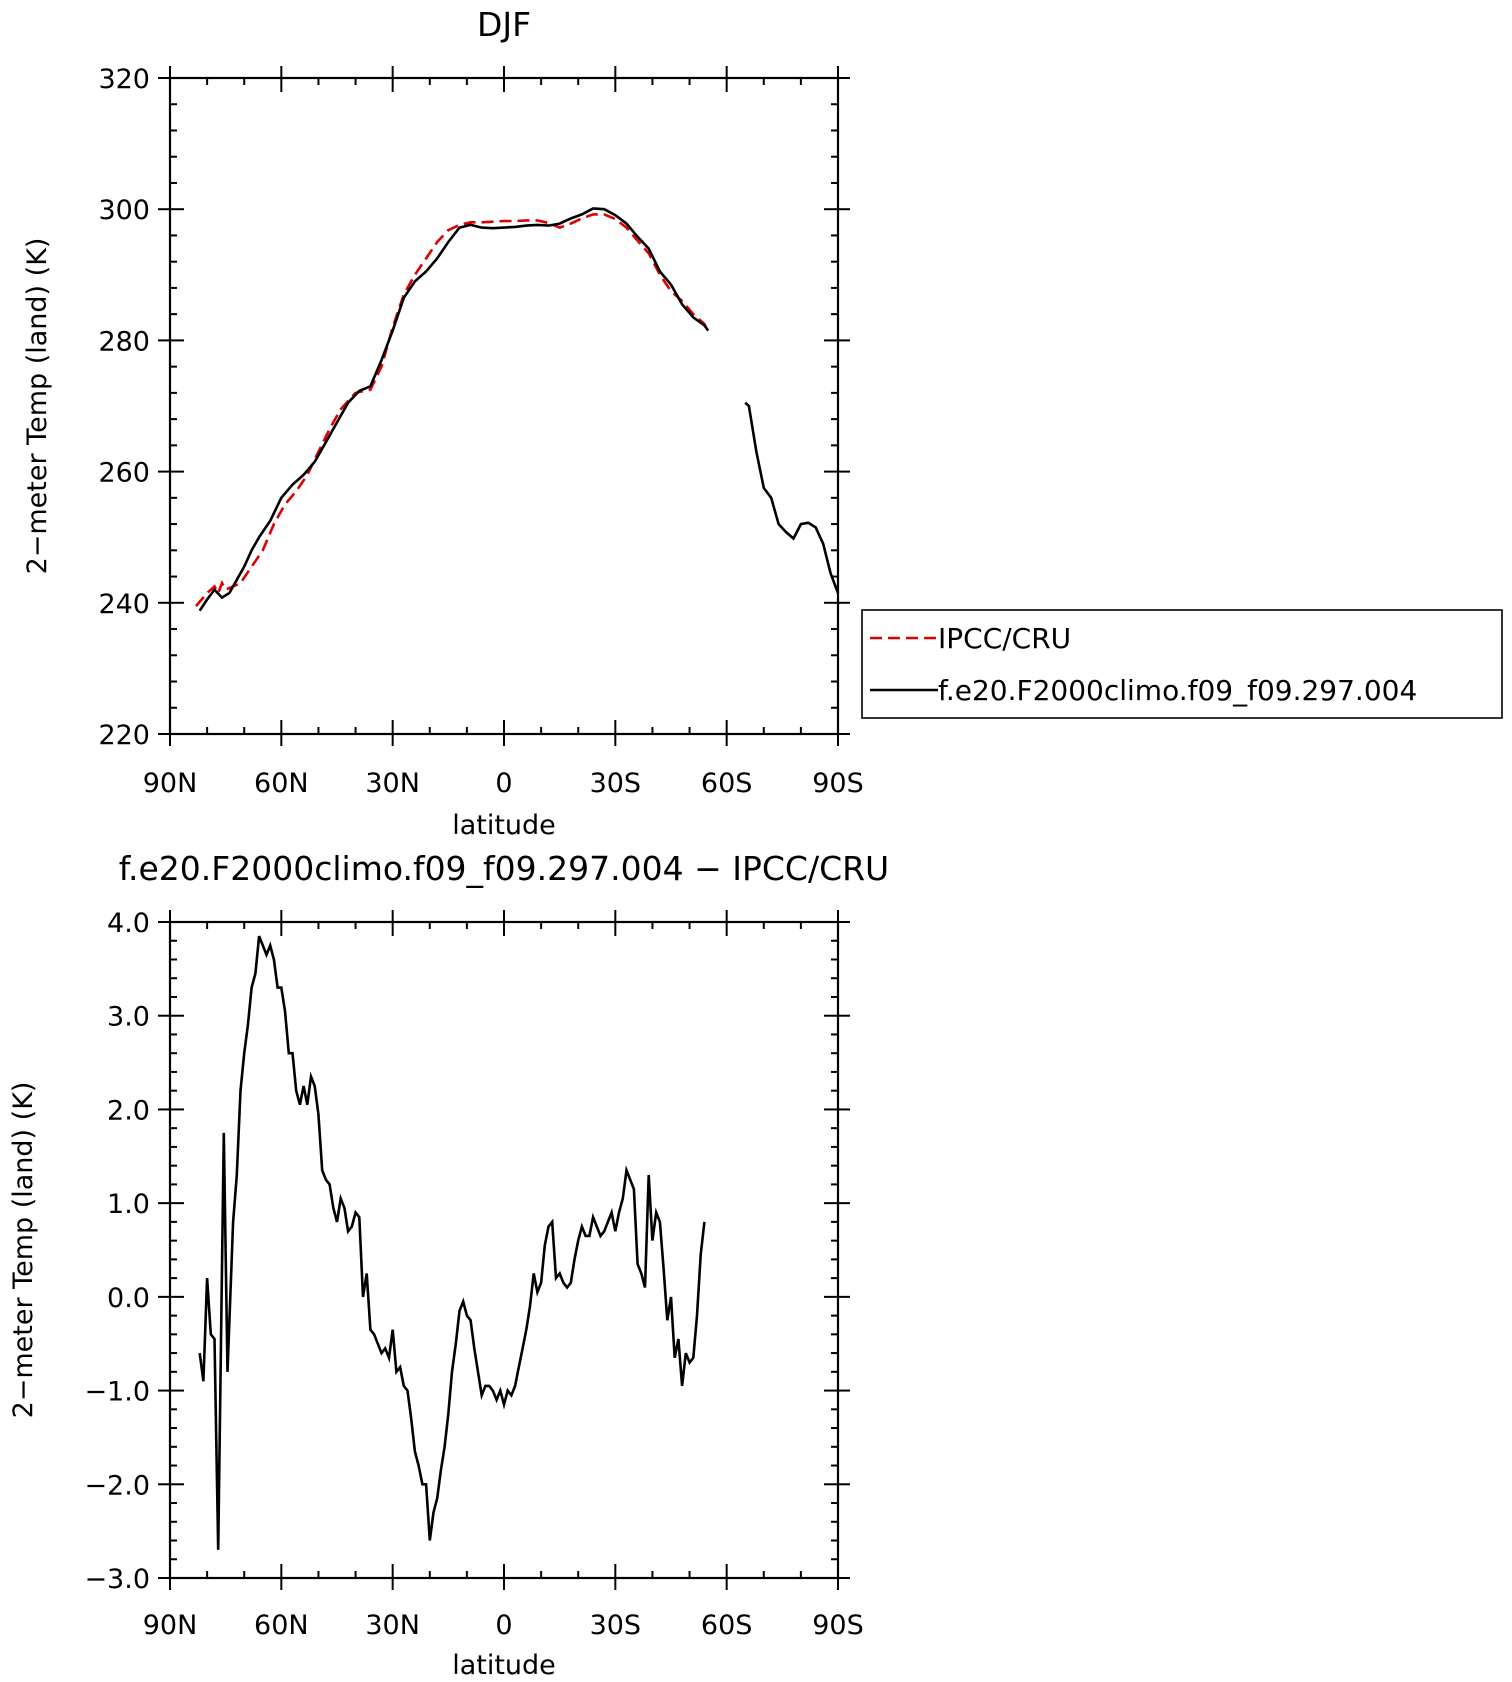  I want to click on y-tick-label: 2.0, so click(128, 1110).